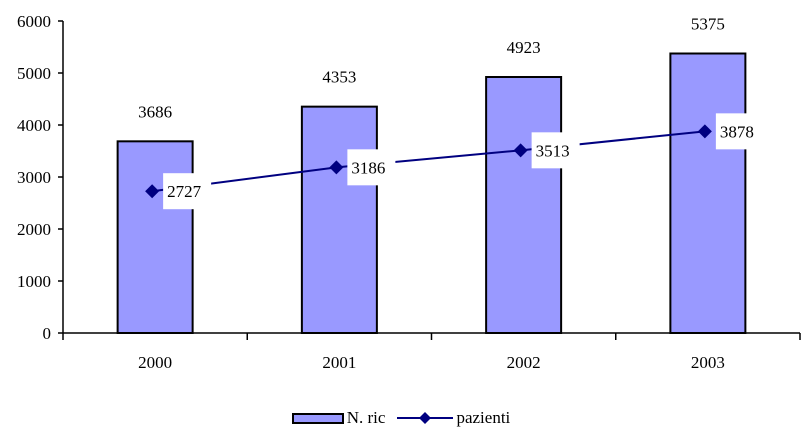  I want to click on y-tick-label: 6000, so click(34, 21).